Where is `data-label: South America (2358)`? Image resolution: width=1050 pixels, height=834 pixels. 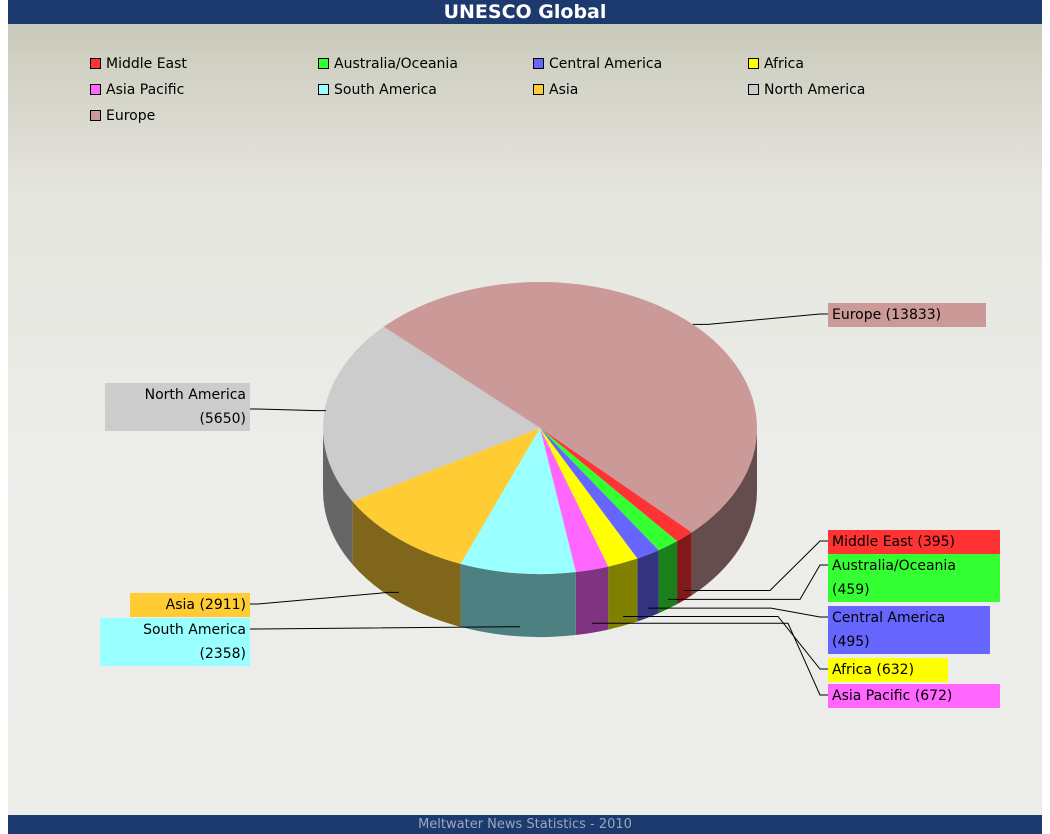
data-label: South America (2358) is located at coordinates (175, 642).